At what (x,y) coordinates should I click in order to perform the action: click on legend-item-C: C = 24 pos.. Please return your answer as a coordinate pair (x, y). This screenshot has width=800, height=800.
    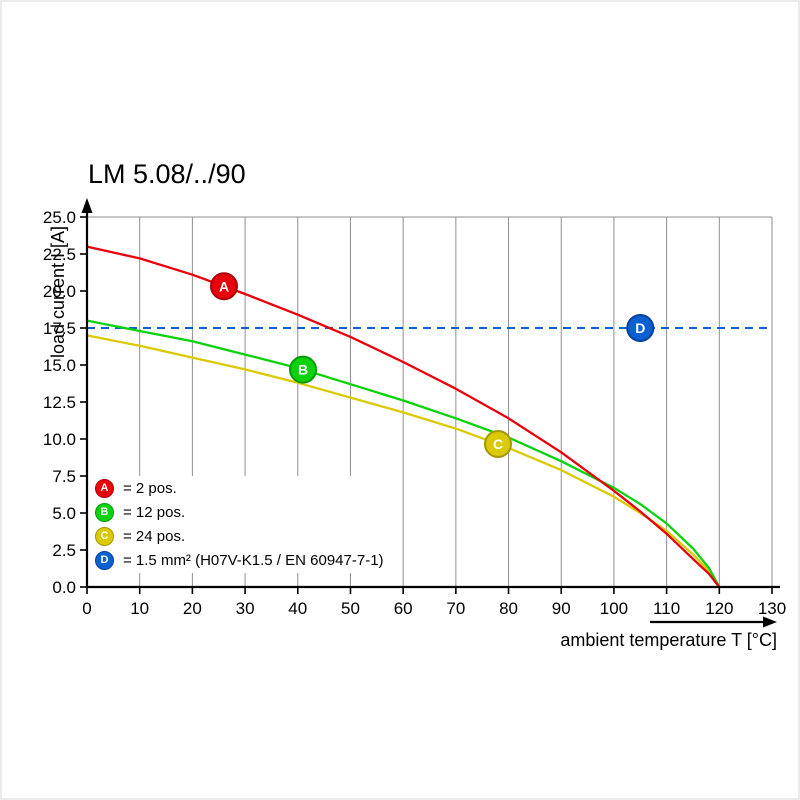
    Looking at the image, I should click on (239, 536).